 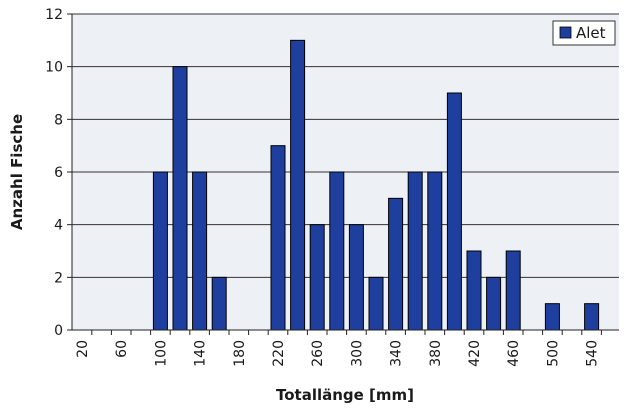 I want to click on x-tick-label-220: 220, so click(x=279, y=353).